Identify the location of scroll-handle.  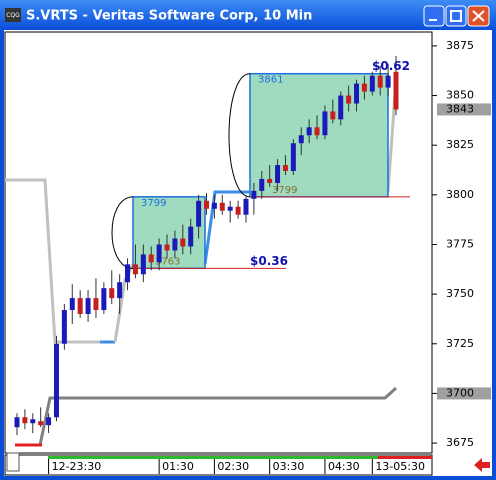
(13, 462).